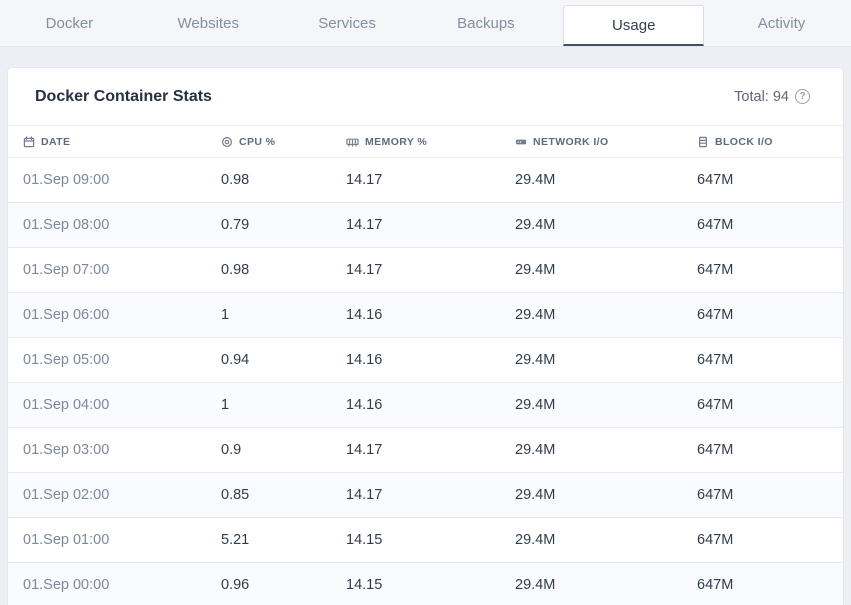 This screenshot has width=851, height=605. I want to click on tab-docker: Docker, so click(69, 23).